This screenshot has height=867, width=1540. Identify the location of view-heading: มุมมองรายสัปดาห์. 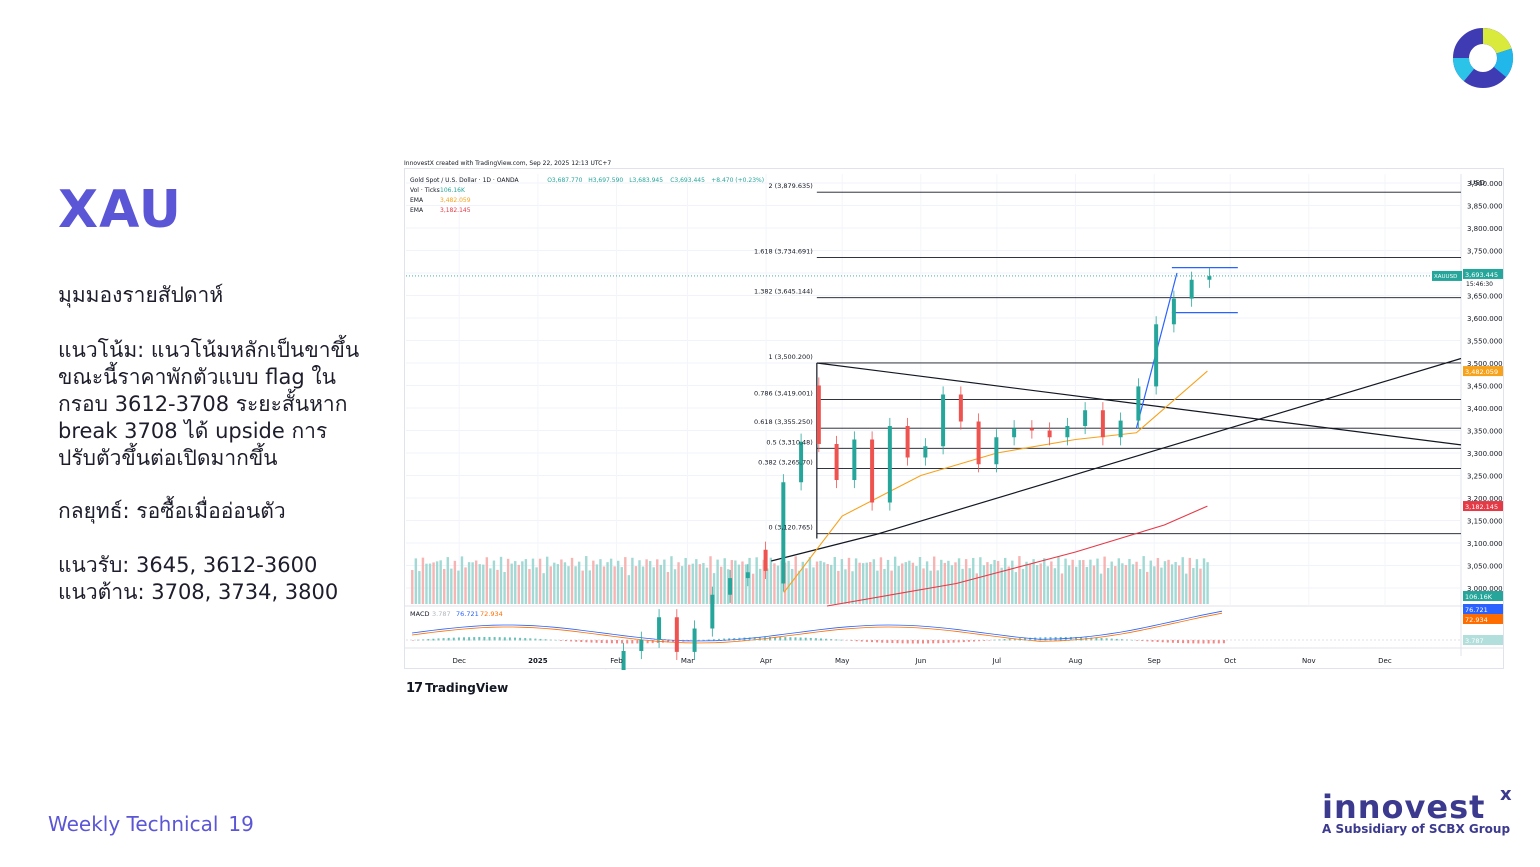
(141, 295).